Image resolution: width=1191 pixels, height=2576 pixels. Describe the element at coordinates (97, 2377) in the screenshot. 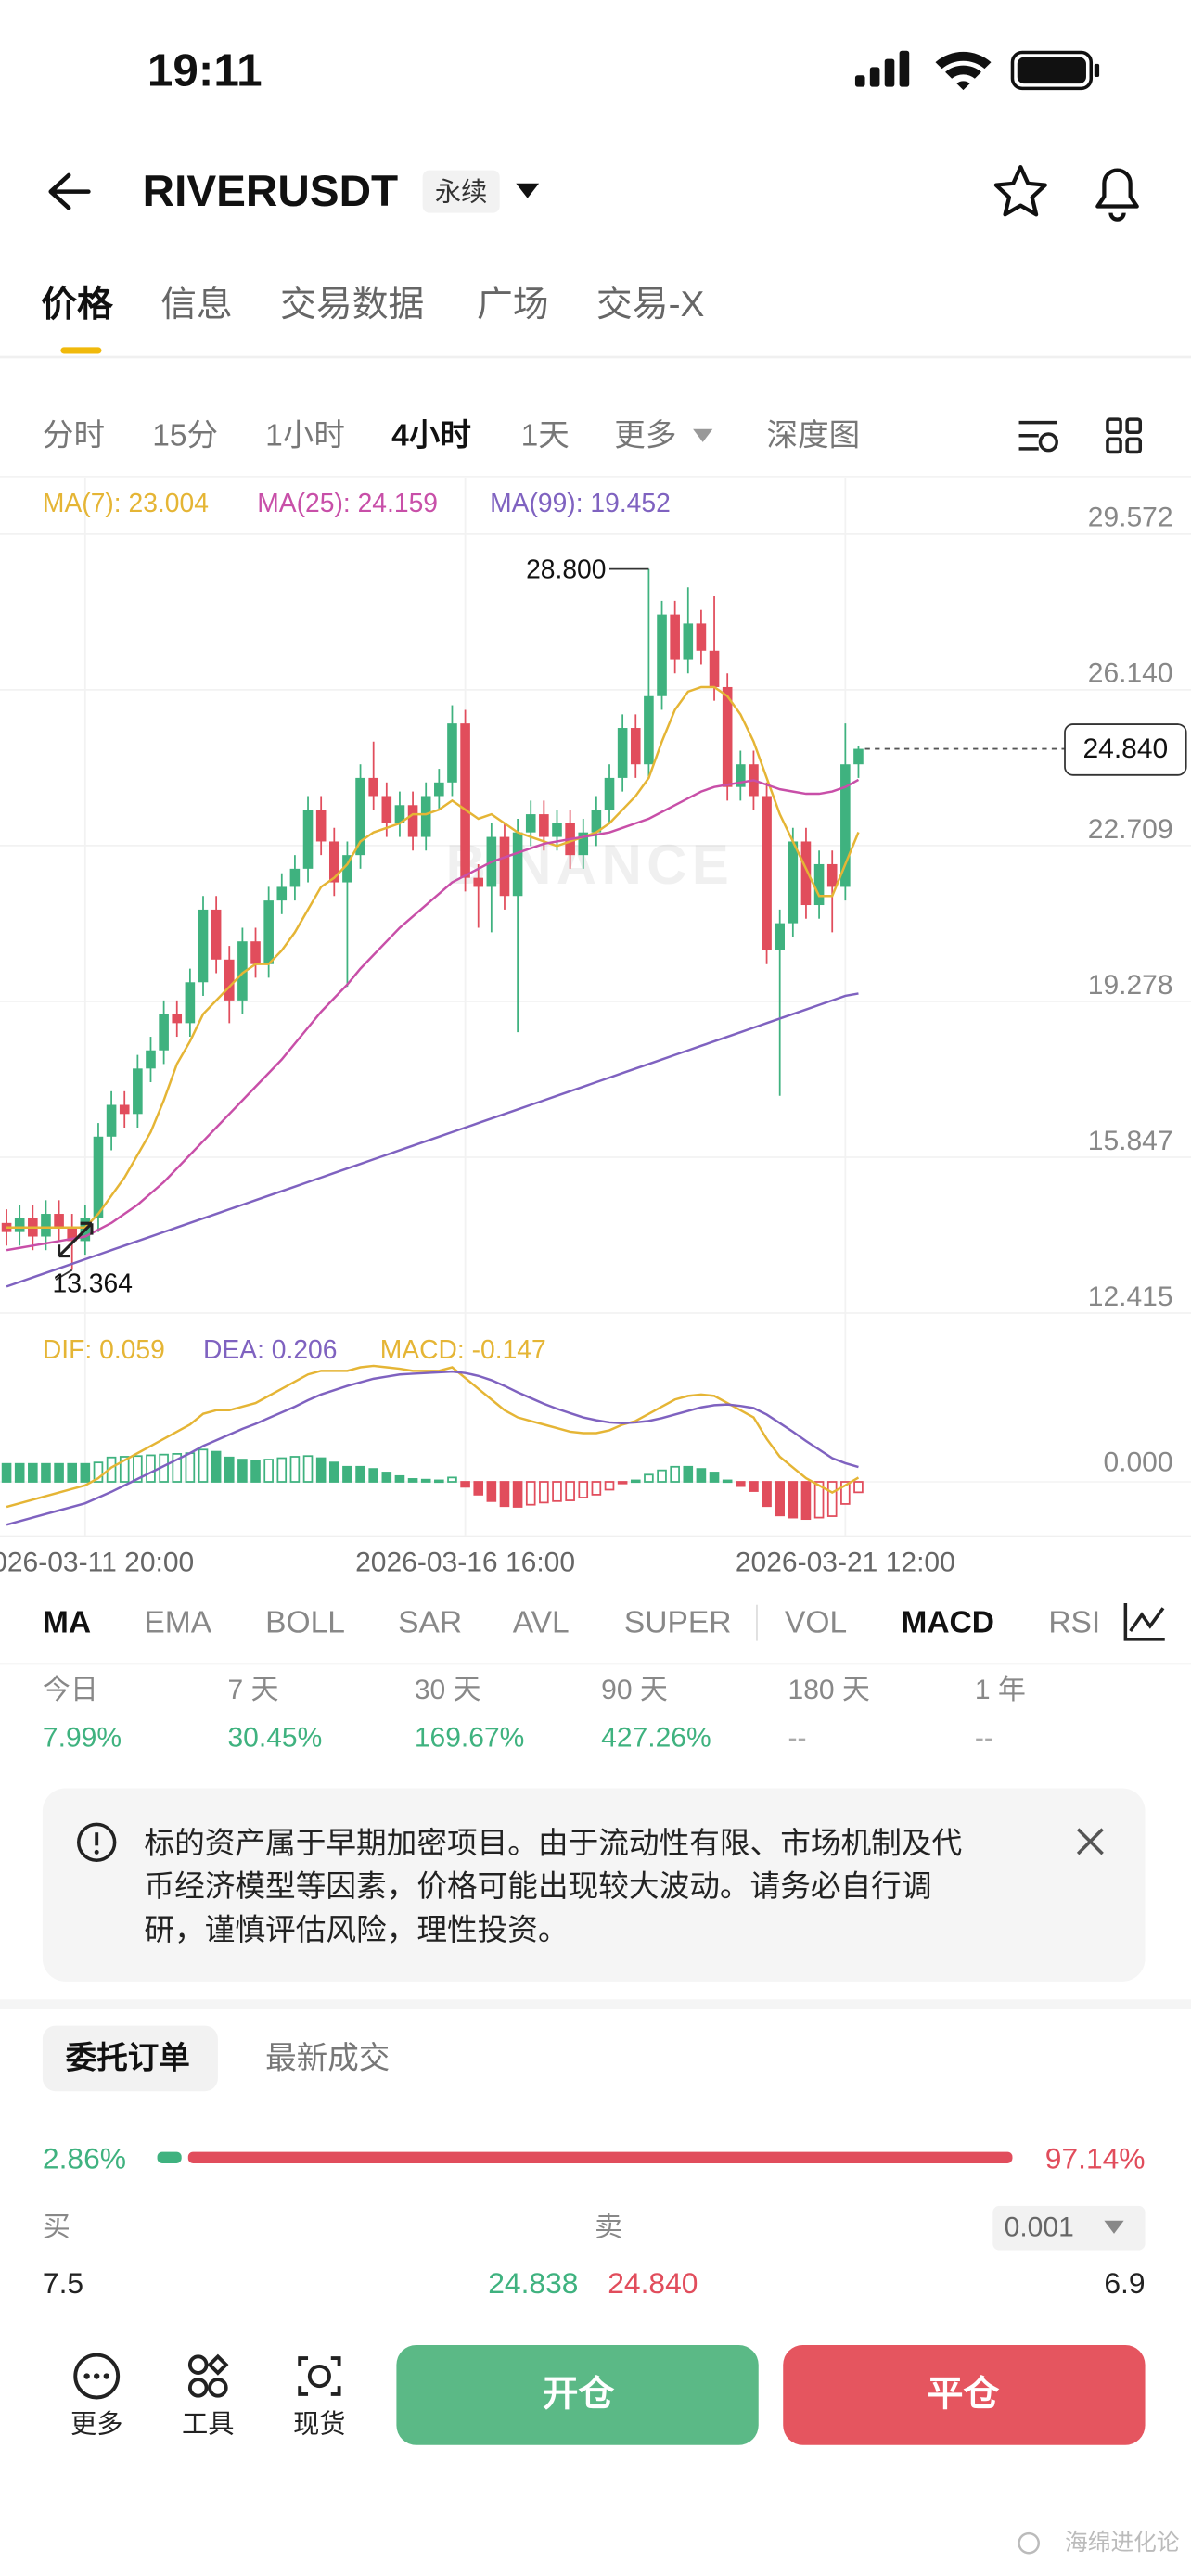

I see `more-icon` at that location.